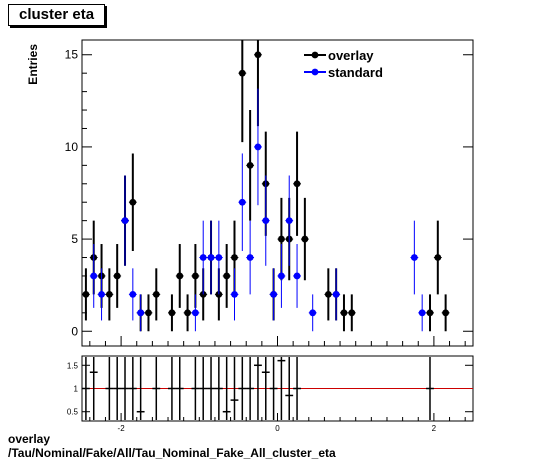  Describe the element at coordinates (343, 64) in the screenshot. I see `legend: overlay standard` at that location.